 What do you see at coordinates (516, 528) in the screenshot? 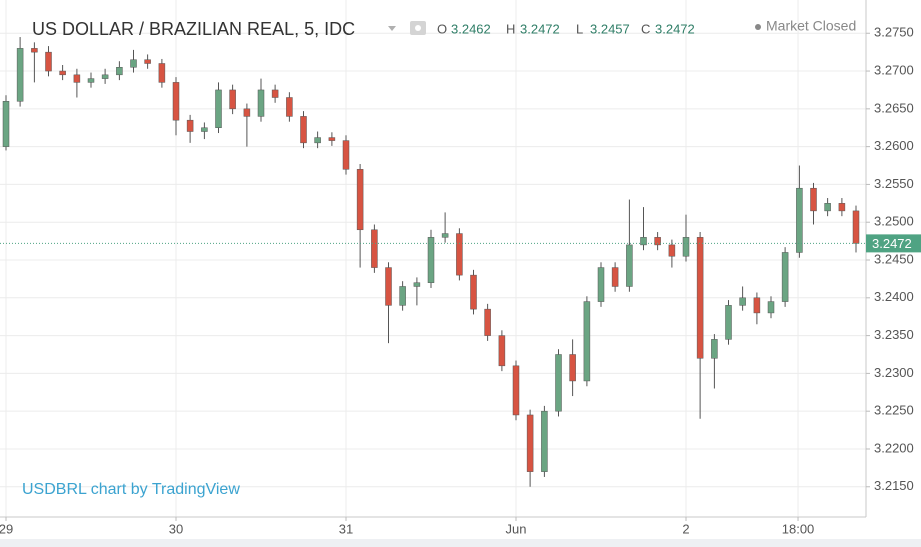
I see `x-tick-label: Jun` at bounding box center [516, 528].